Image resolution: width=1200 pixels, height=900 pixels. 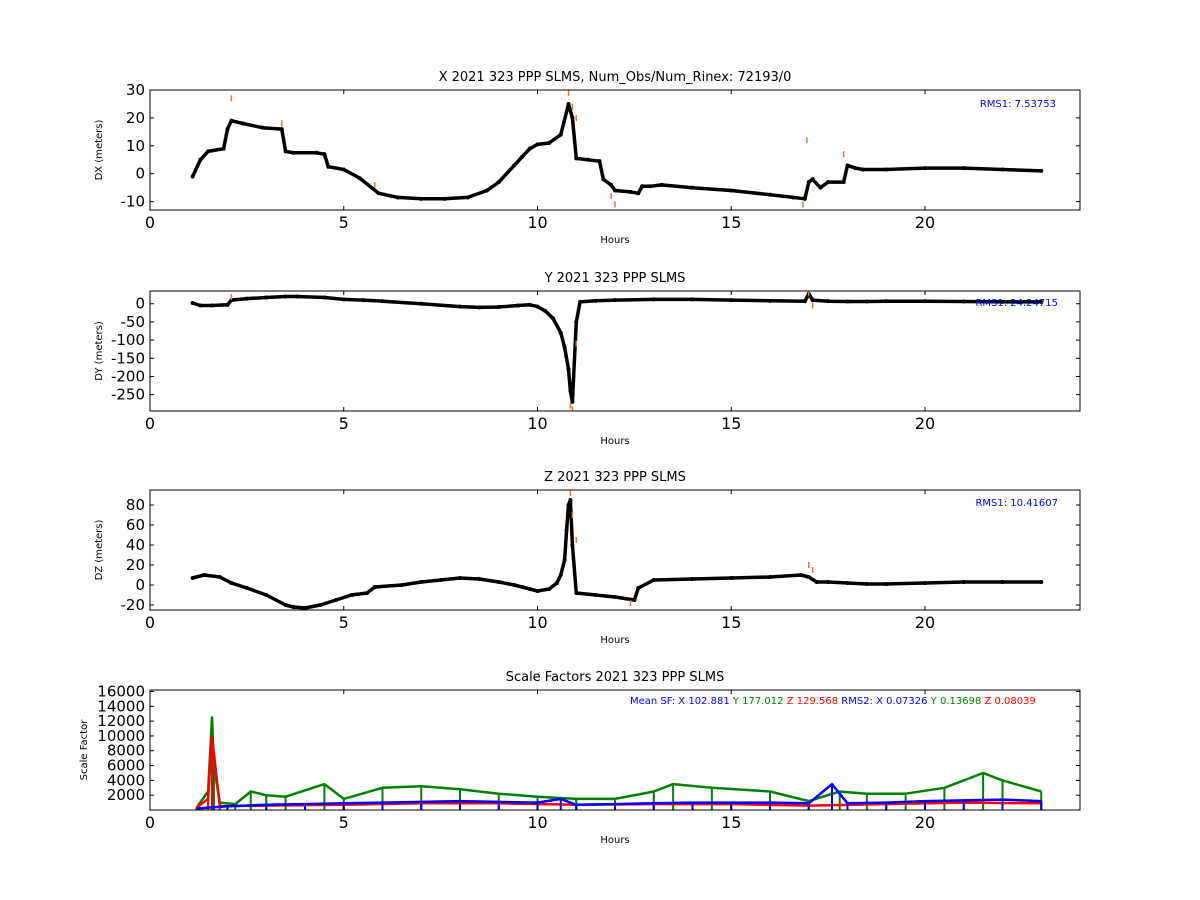 What do you see at coordinates (1016, 303) in the screenshot?
I see `rms-annotation: RMS1: 24.24715` at bounding box center [1016, 303].